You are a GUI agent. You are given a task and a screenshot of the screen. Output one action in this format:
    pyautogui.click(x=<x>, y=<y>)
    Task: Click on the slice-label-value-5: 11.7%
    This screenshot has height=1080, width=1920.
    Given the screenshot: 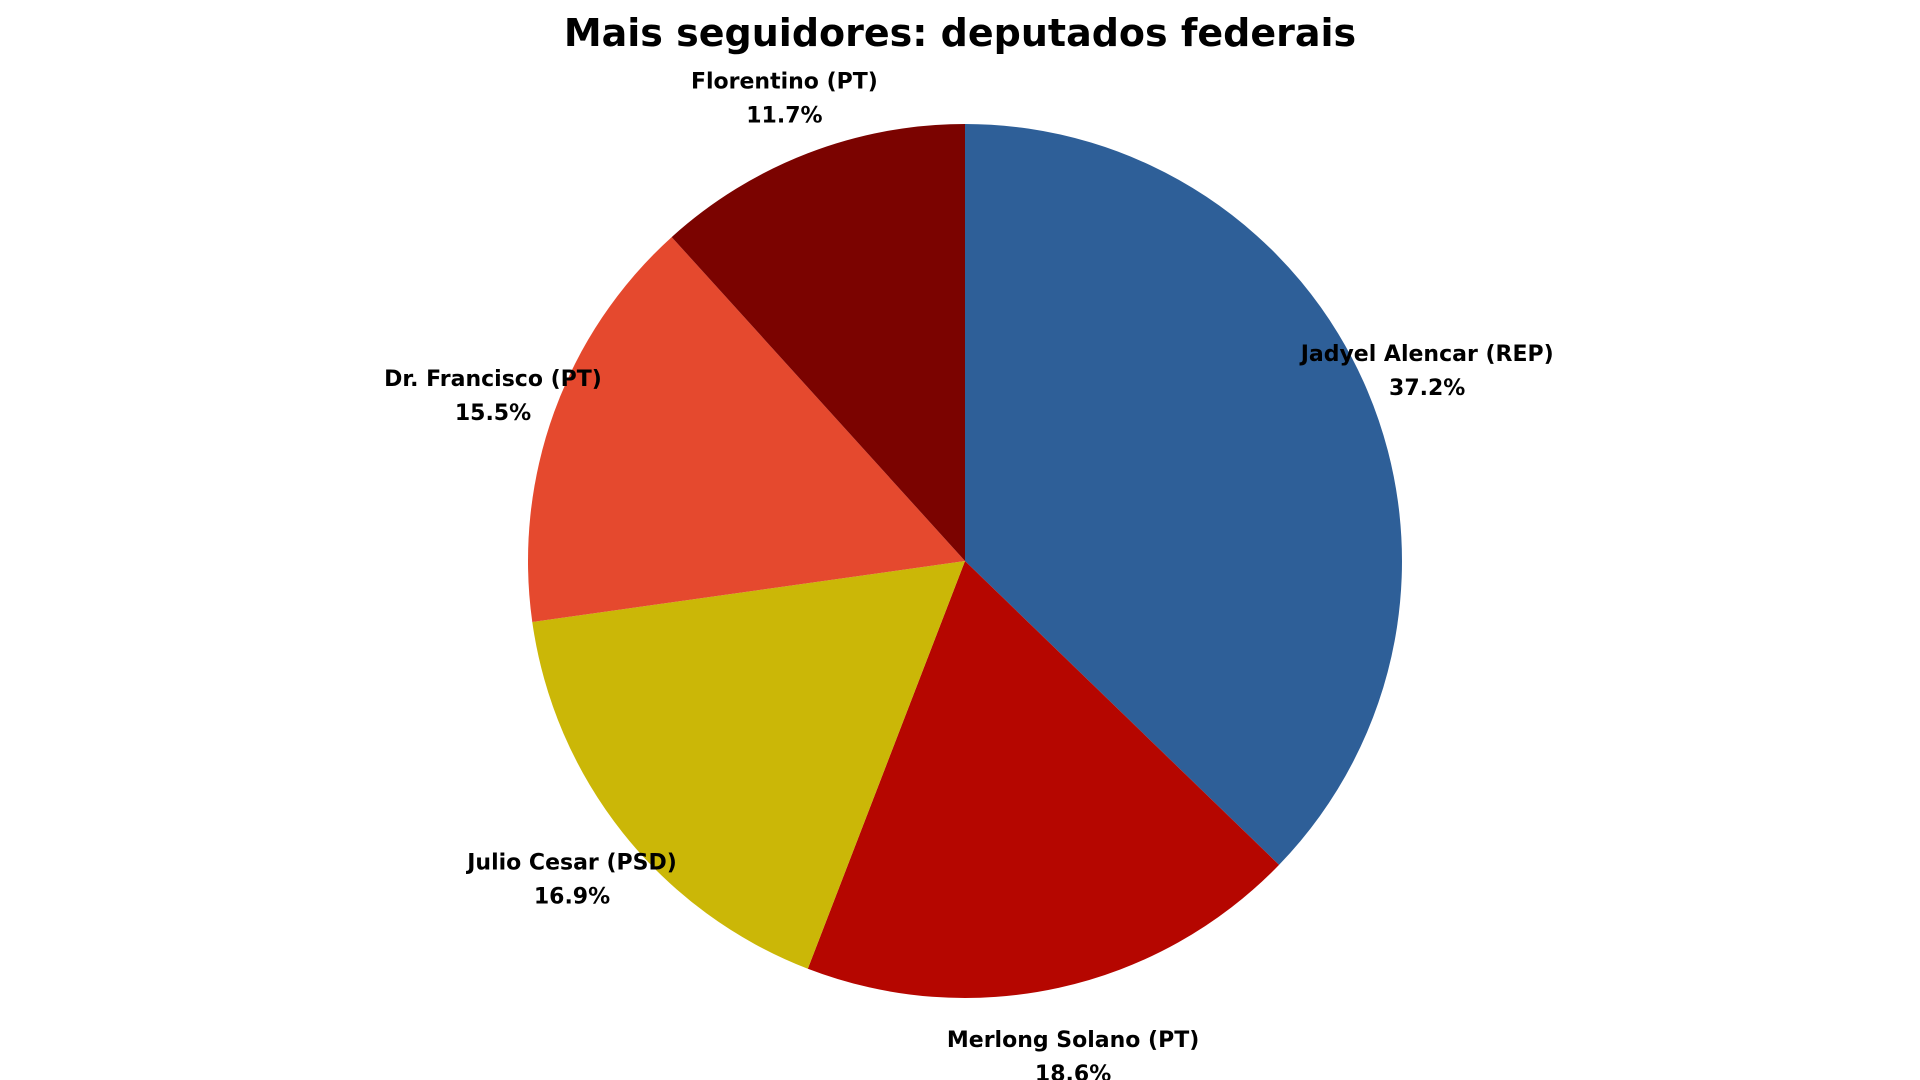 What is the action you would take?
    pyautogui.click(x=784, y=116)
    